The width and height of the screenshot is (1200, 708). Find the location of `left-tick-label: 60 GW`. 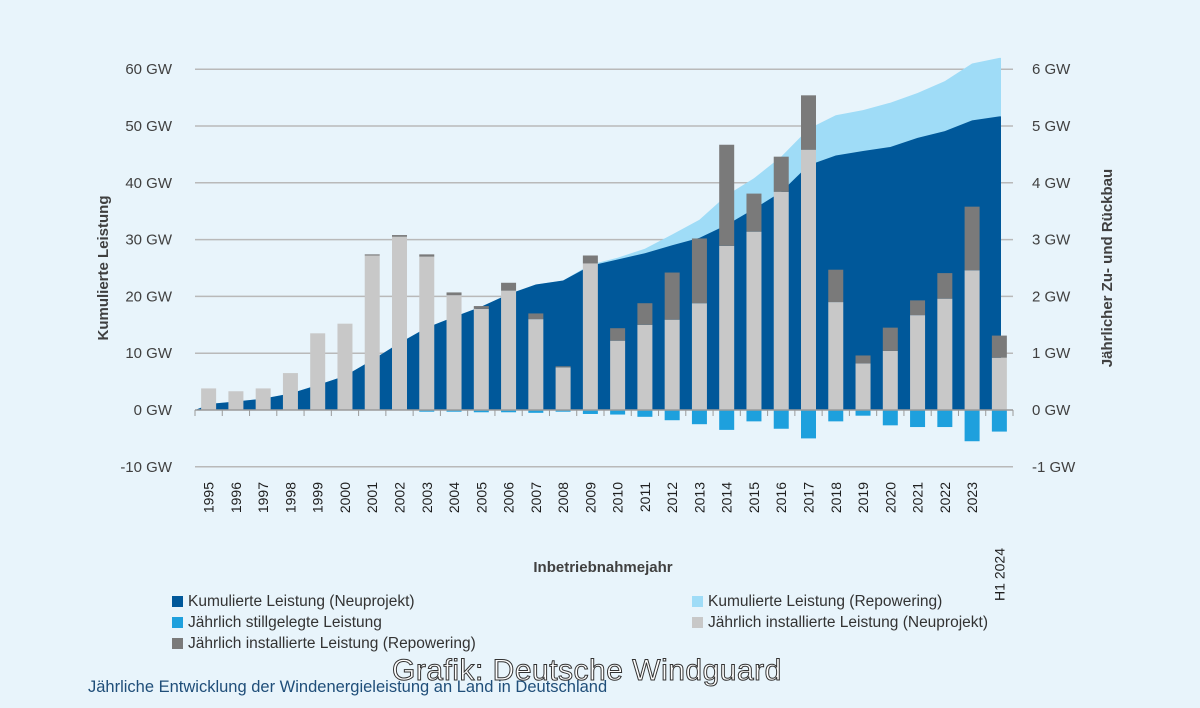

left-tick-label: 60 GW is located at coordinates (149, 69).